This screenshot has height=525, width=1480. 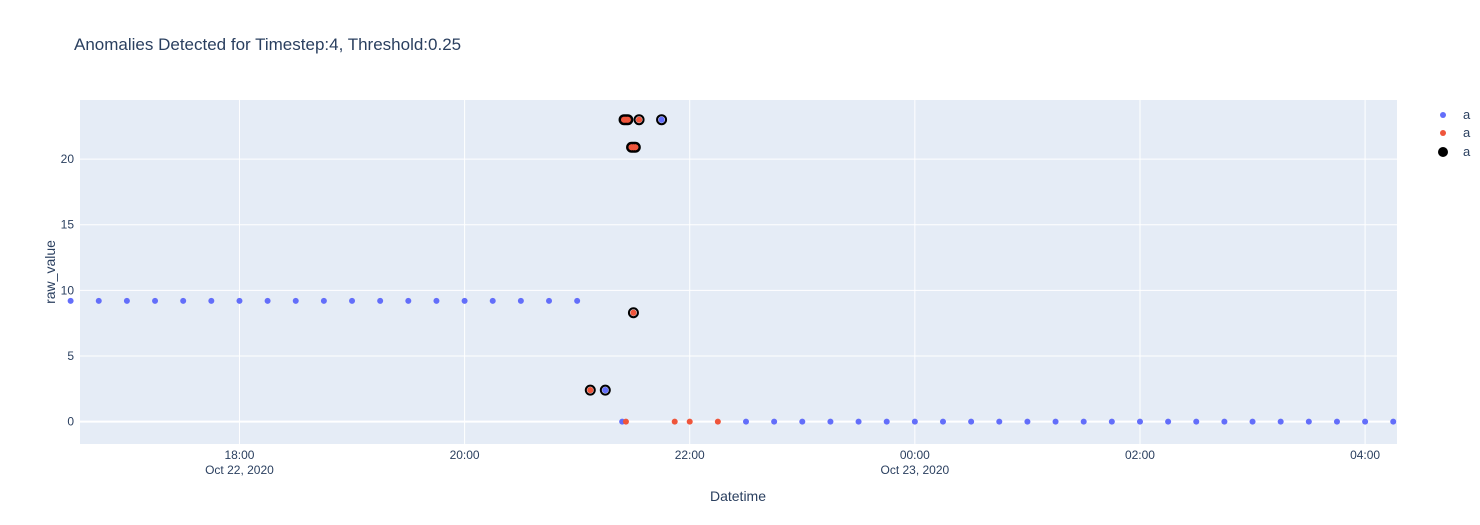 I want to click on x-tick-label: 02:00, so click(x=1140, y=455).